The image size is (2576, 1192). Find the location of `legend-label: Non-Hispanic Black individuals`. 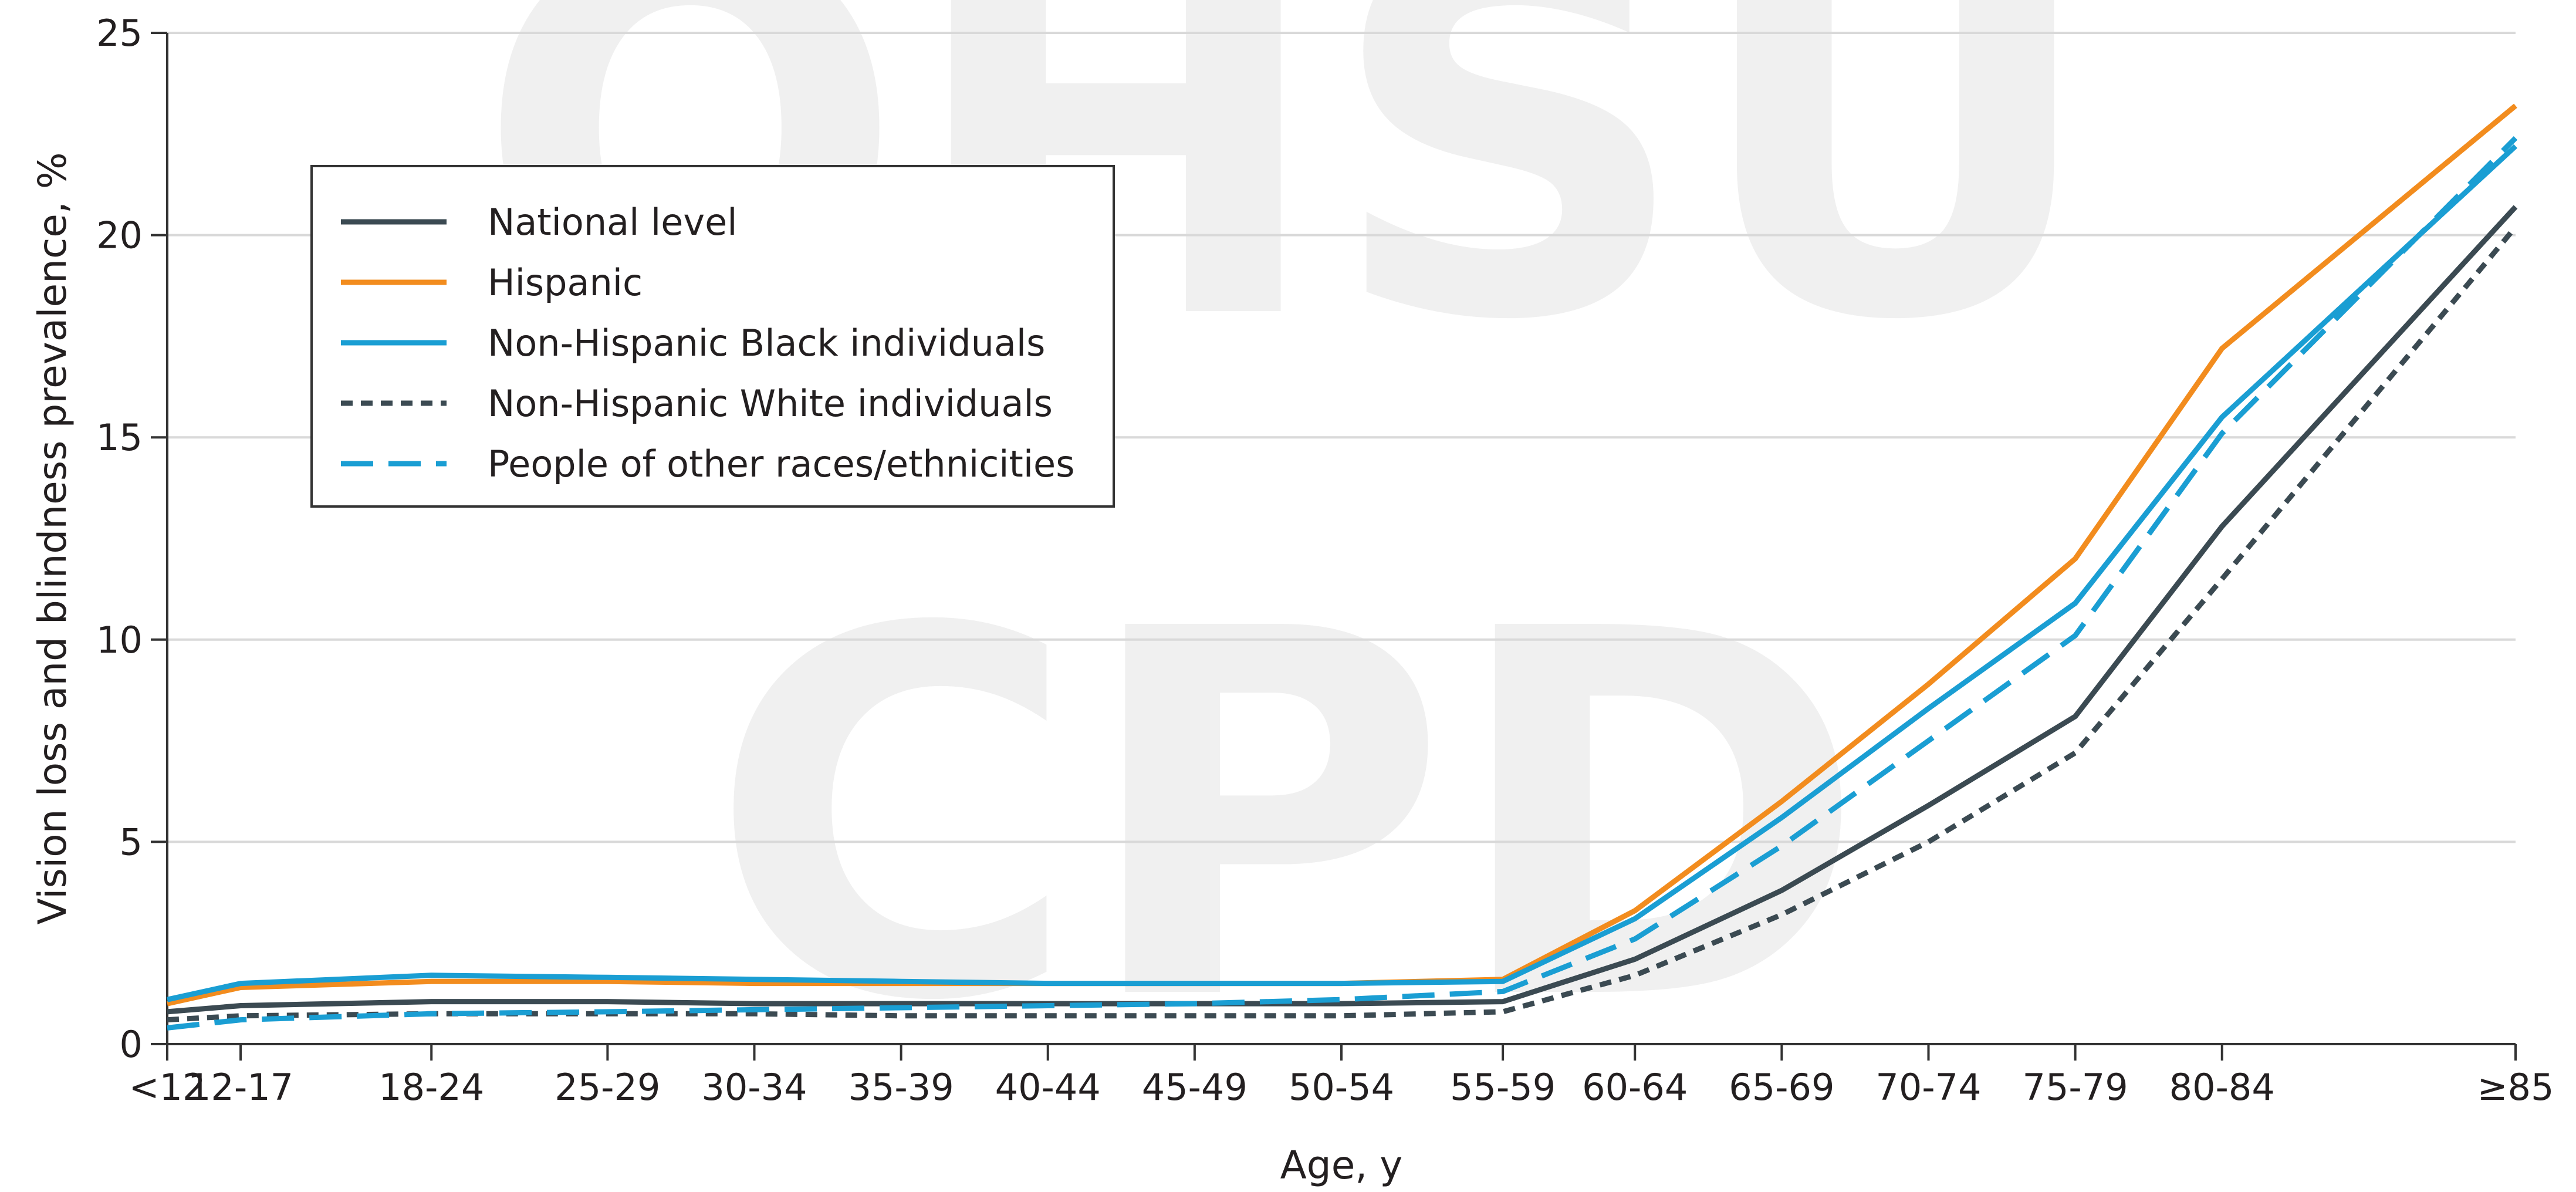

legend-label: Non-Hispanic Black individuals is located at coordinates (766, 343).